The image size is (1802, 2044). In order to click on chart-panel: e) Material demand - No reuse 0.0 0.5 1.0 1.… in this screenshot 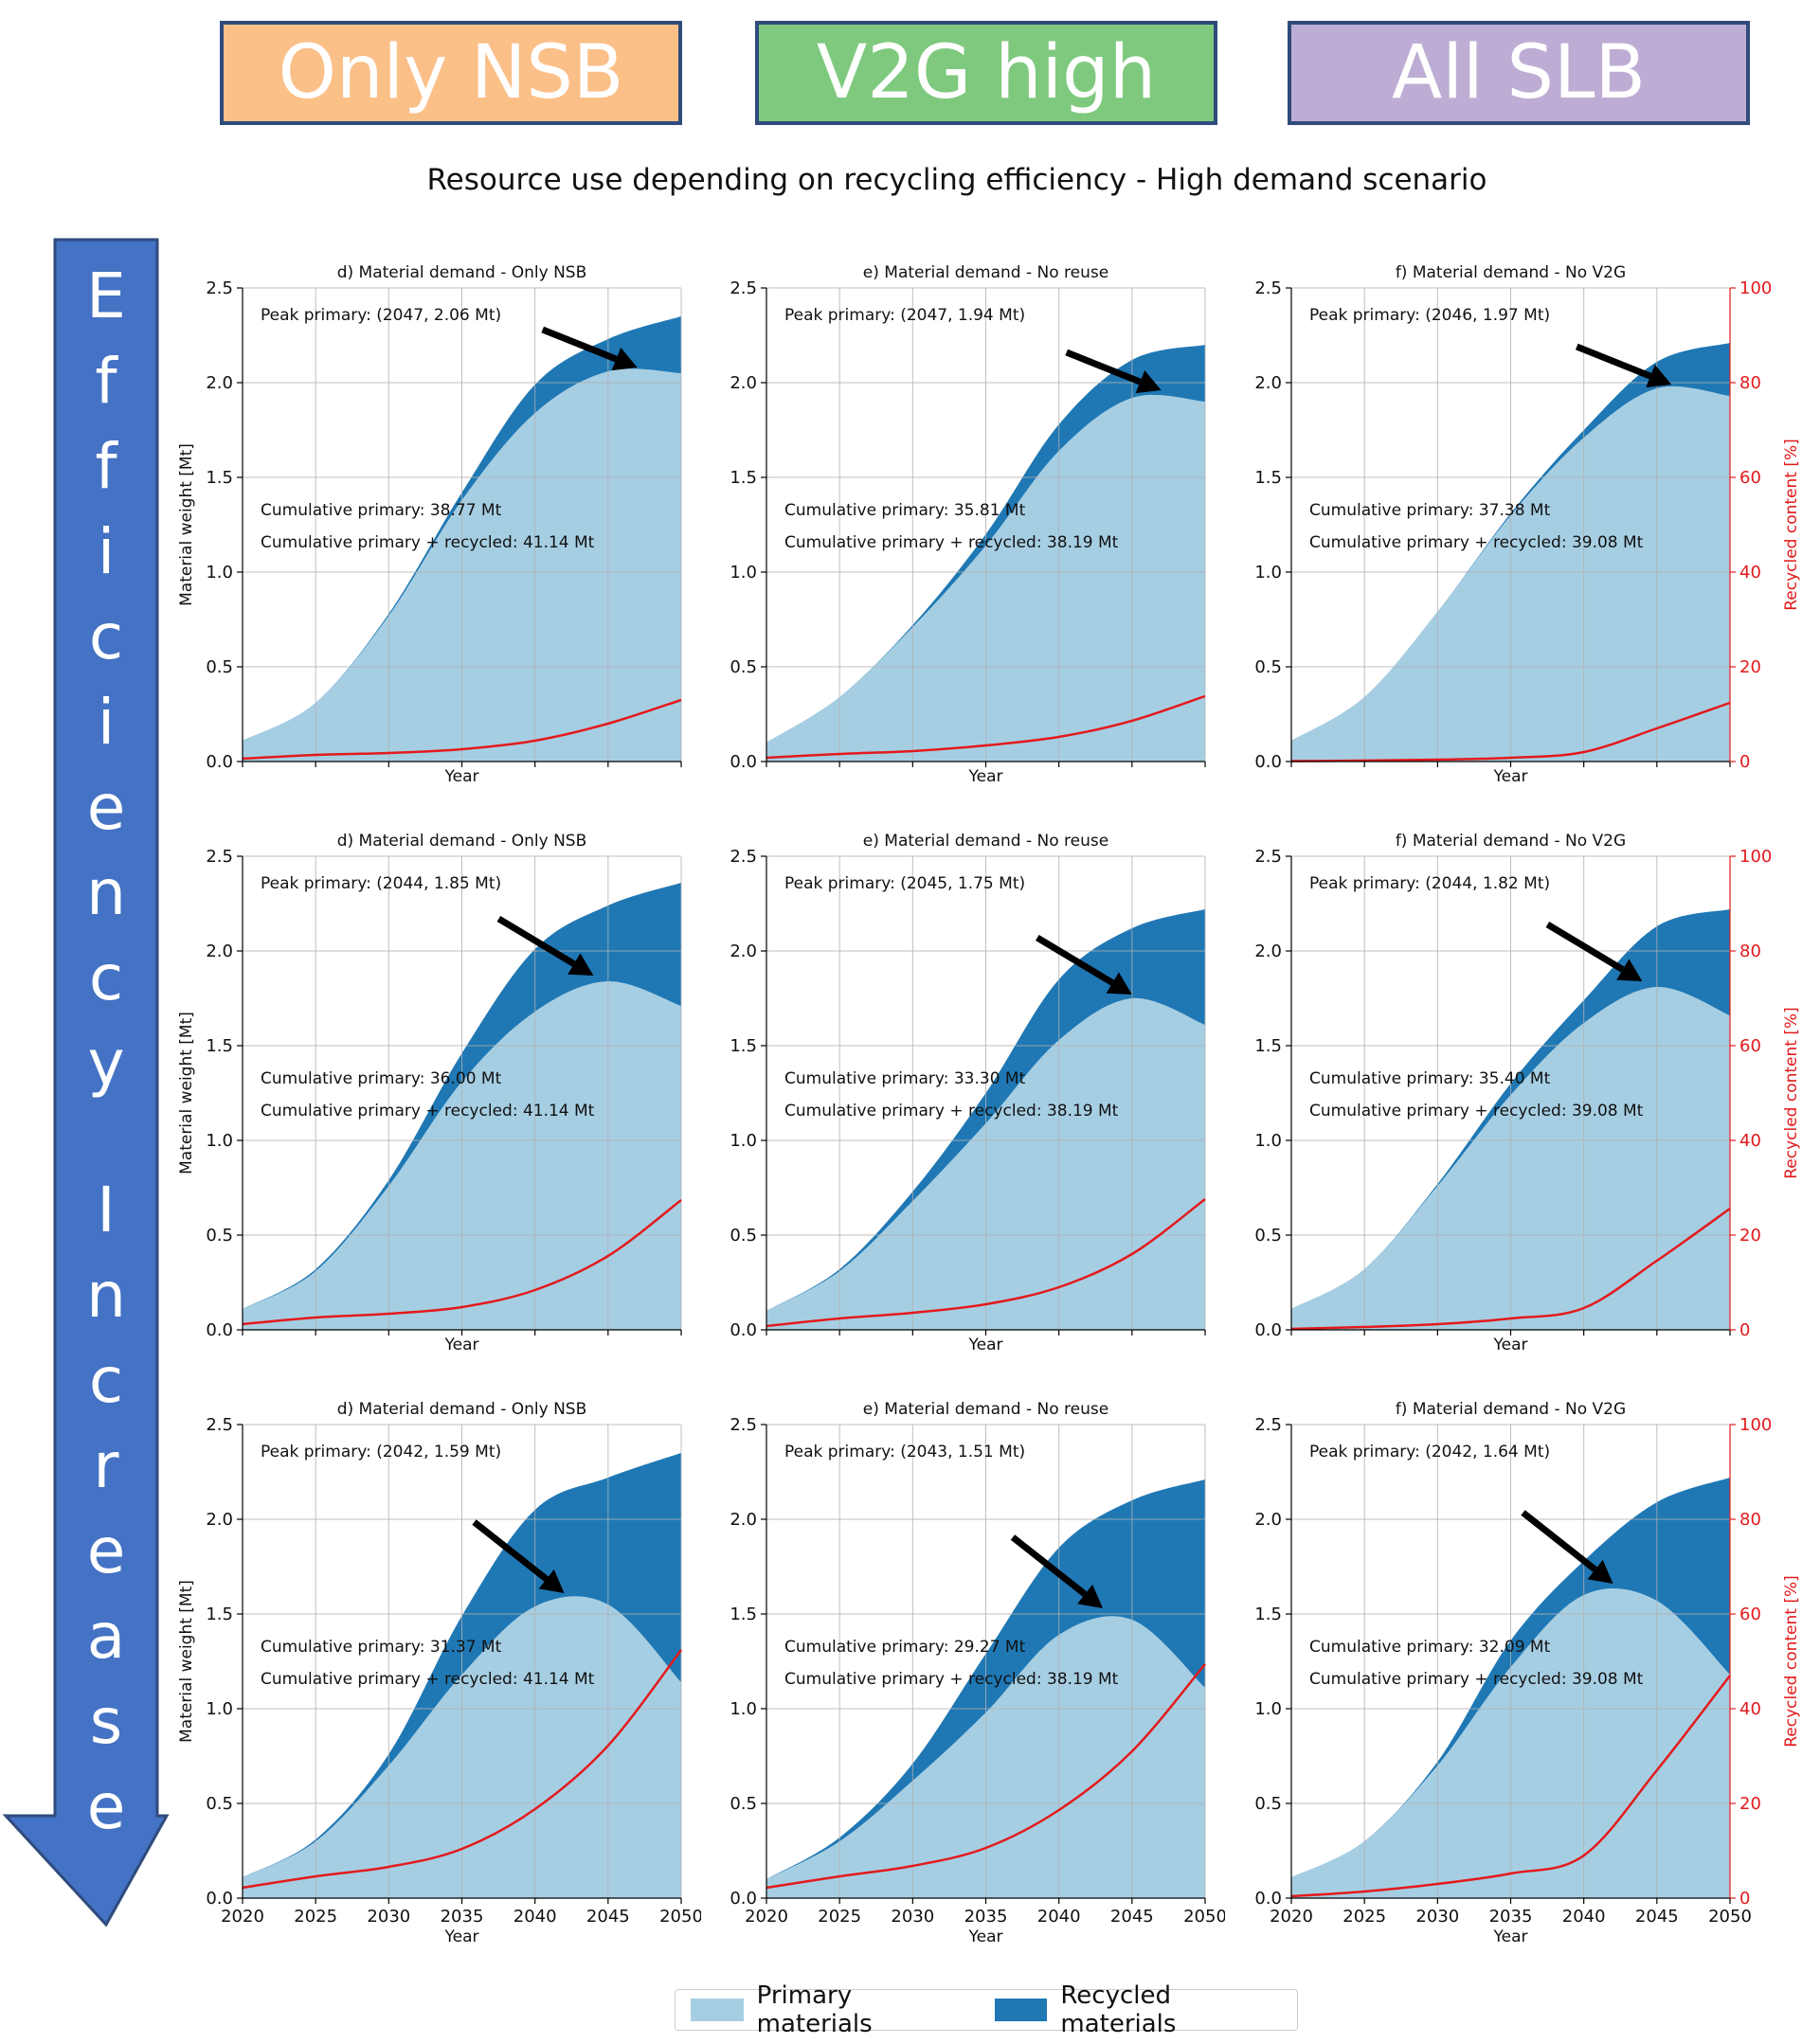, I will do `click(977, 1673)`.